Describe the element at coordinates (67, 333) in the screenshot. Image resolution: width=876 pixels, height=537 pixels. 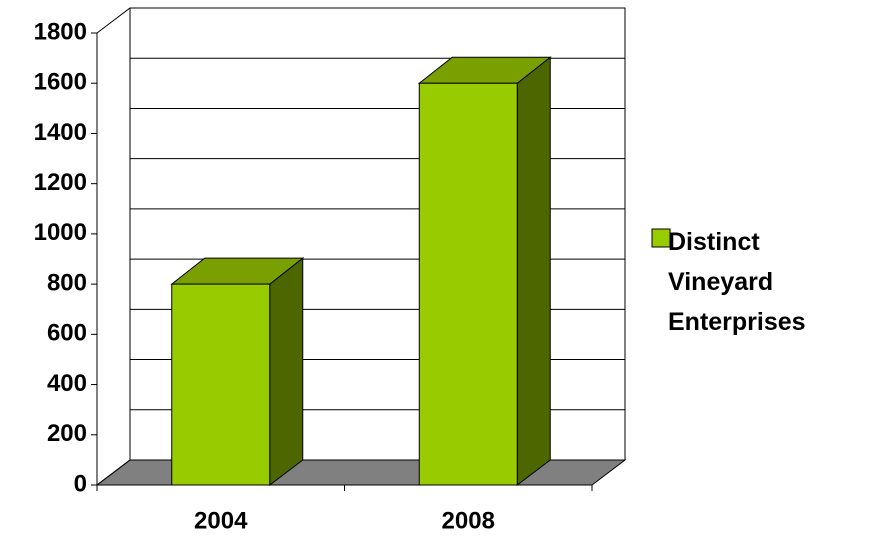
I see `y-tick-label: 600` at that location.